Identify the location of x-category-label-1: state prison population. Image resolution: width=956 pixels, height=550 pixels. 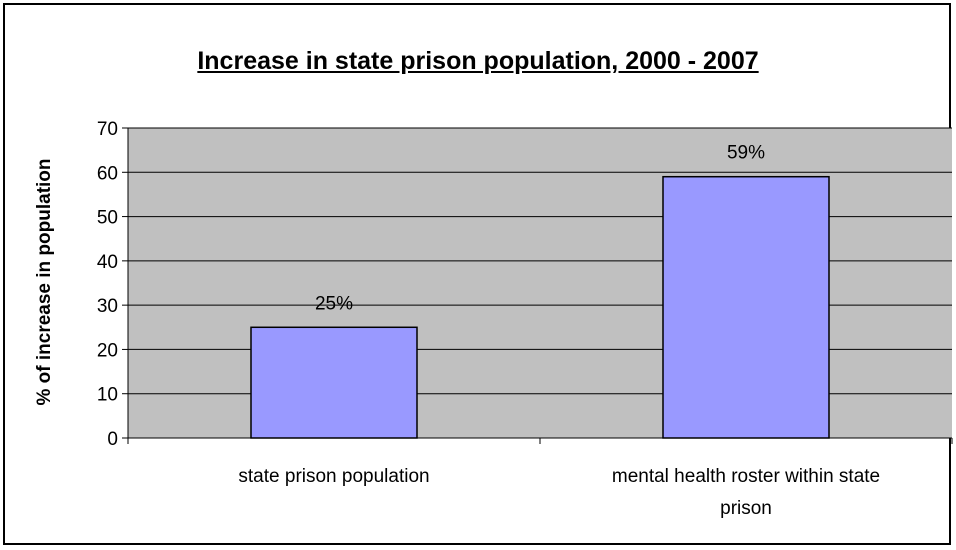
(333, 476).